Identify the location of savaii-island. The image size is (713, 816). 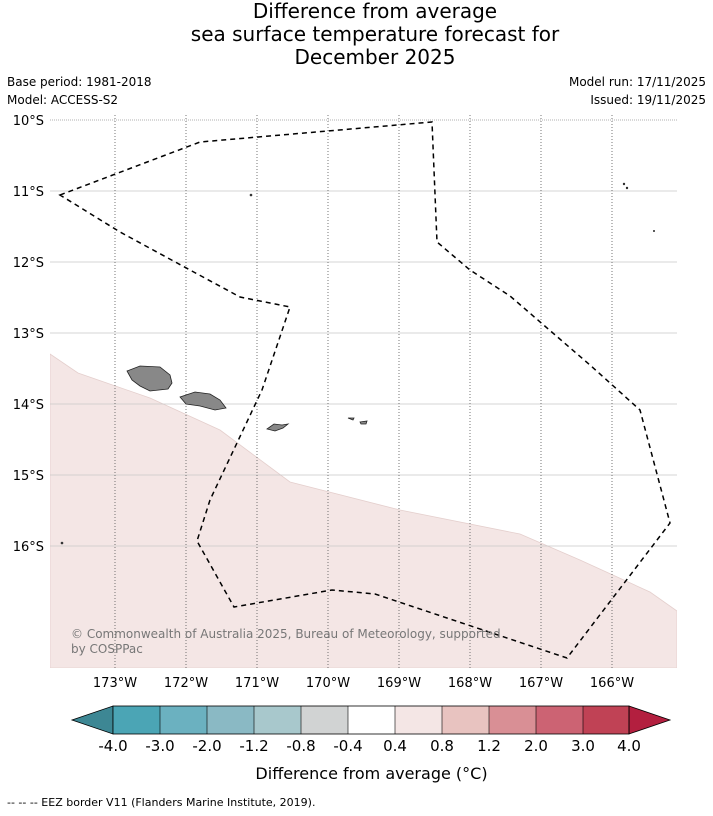
(149, 378).